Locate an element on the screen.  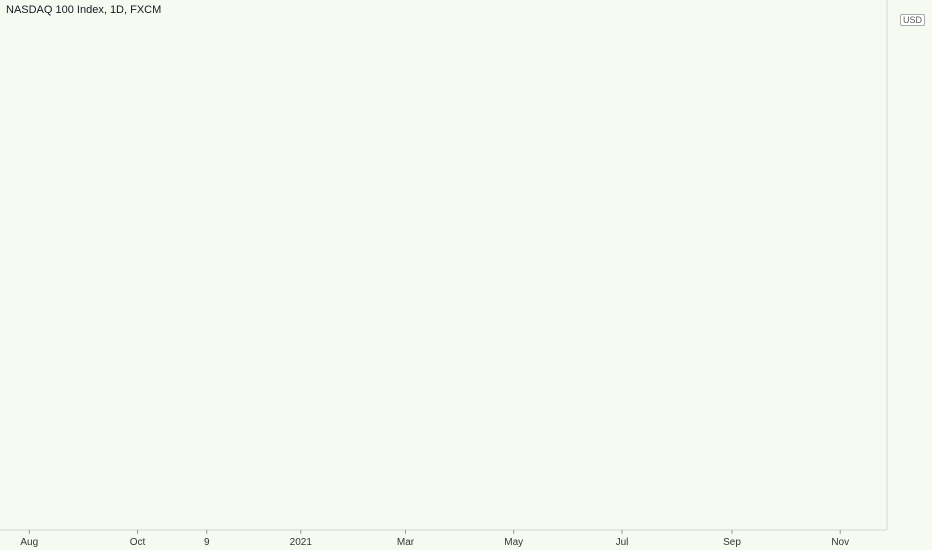
time-axis: AugOct92021MarMayJulSepNov2022 is located at coordinates (476, 539).